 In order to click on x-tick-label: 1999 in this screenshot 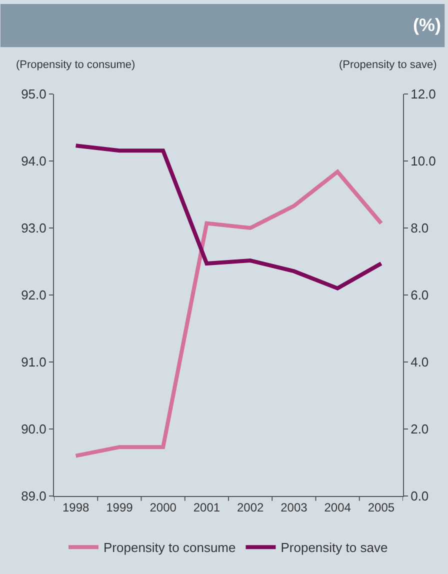, I will do `click(120, 507)`.